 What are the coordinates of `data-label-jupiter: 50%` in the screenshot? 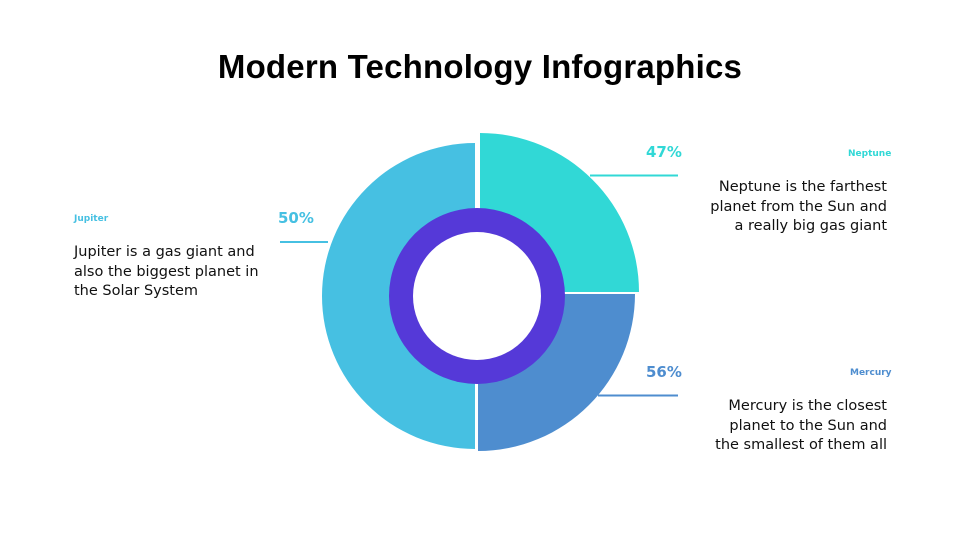 It's located at (296, 218).